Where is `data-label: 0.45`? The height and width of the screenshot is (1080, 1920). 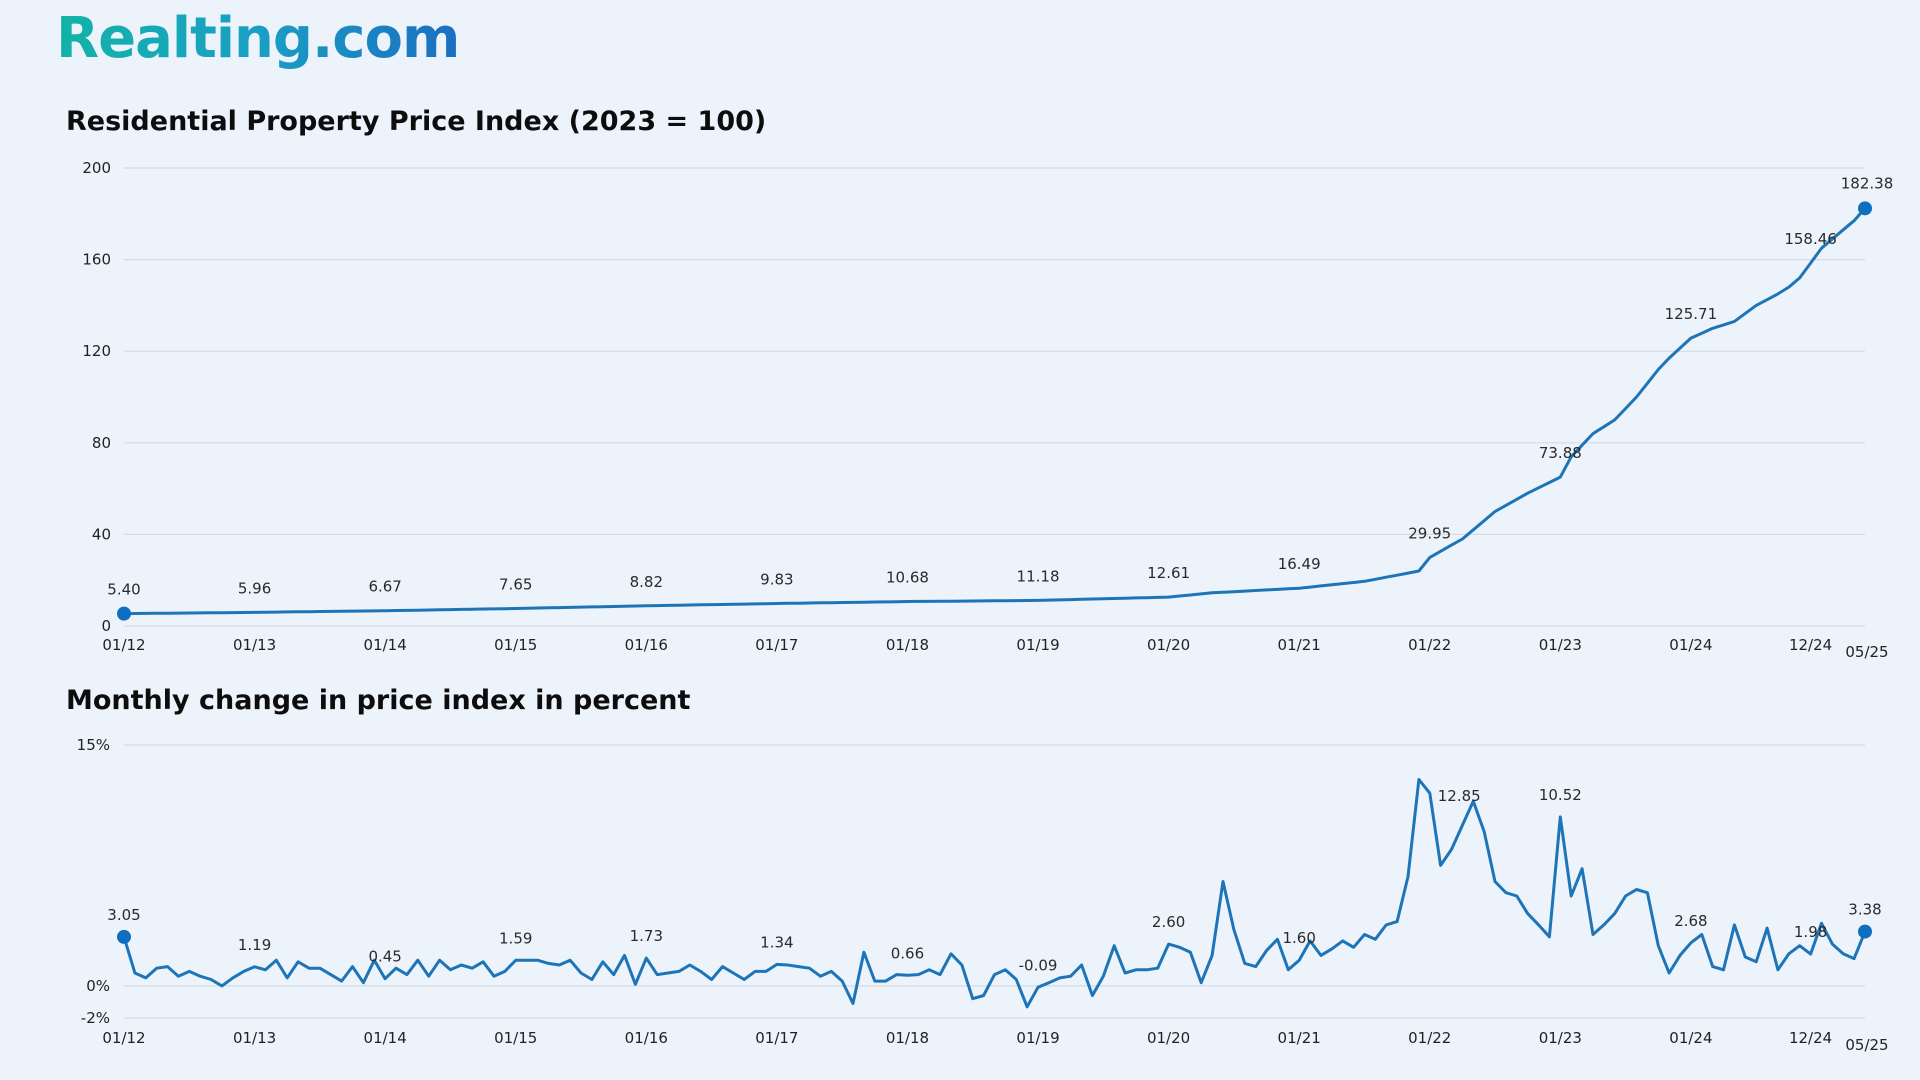
data-label: 0.45 is located at coordinates (384, 957).